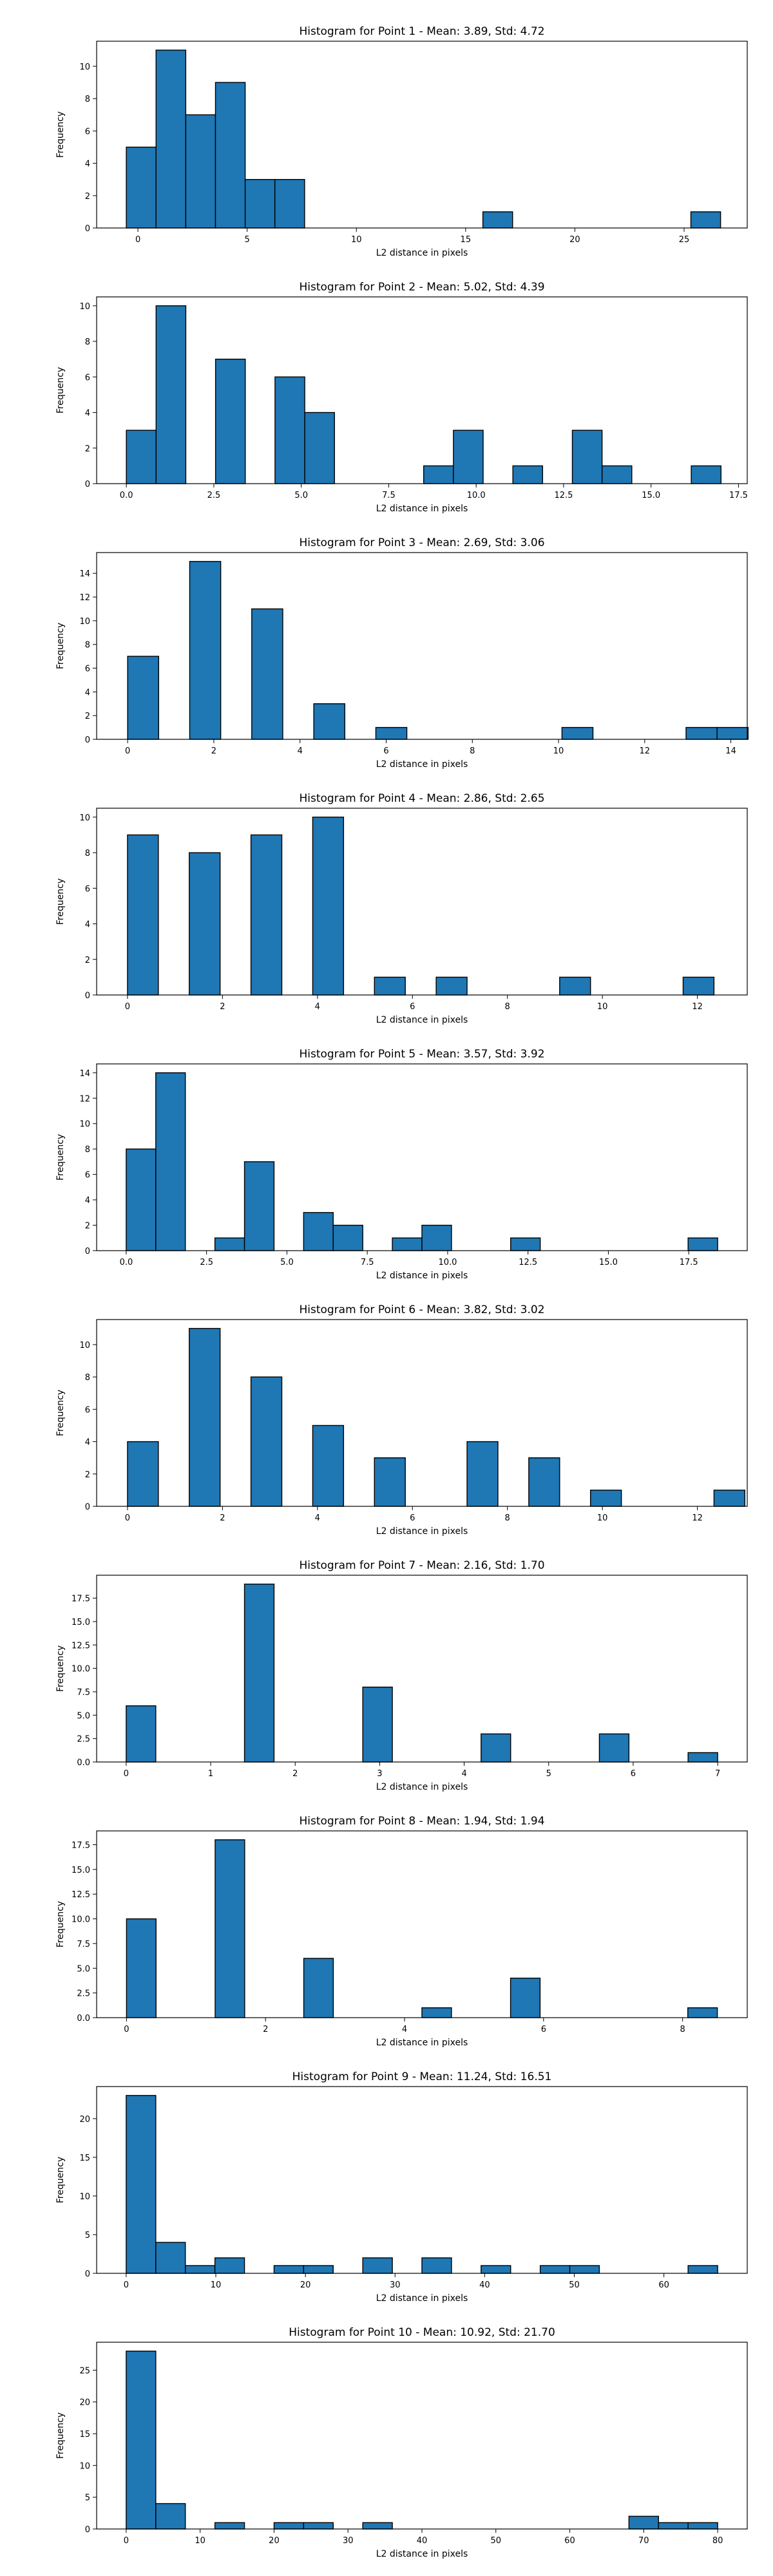 The width and height of the screenshot is (773, 2576). What do you see at coordinates (396, 2285) in the screenshot?
I see `x-tick-label: 30` at bounding box center [396, 2285].